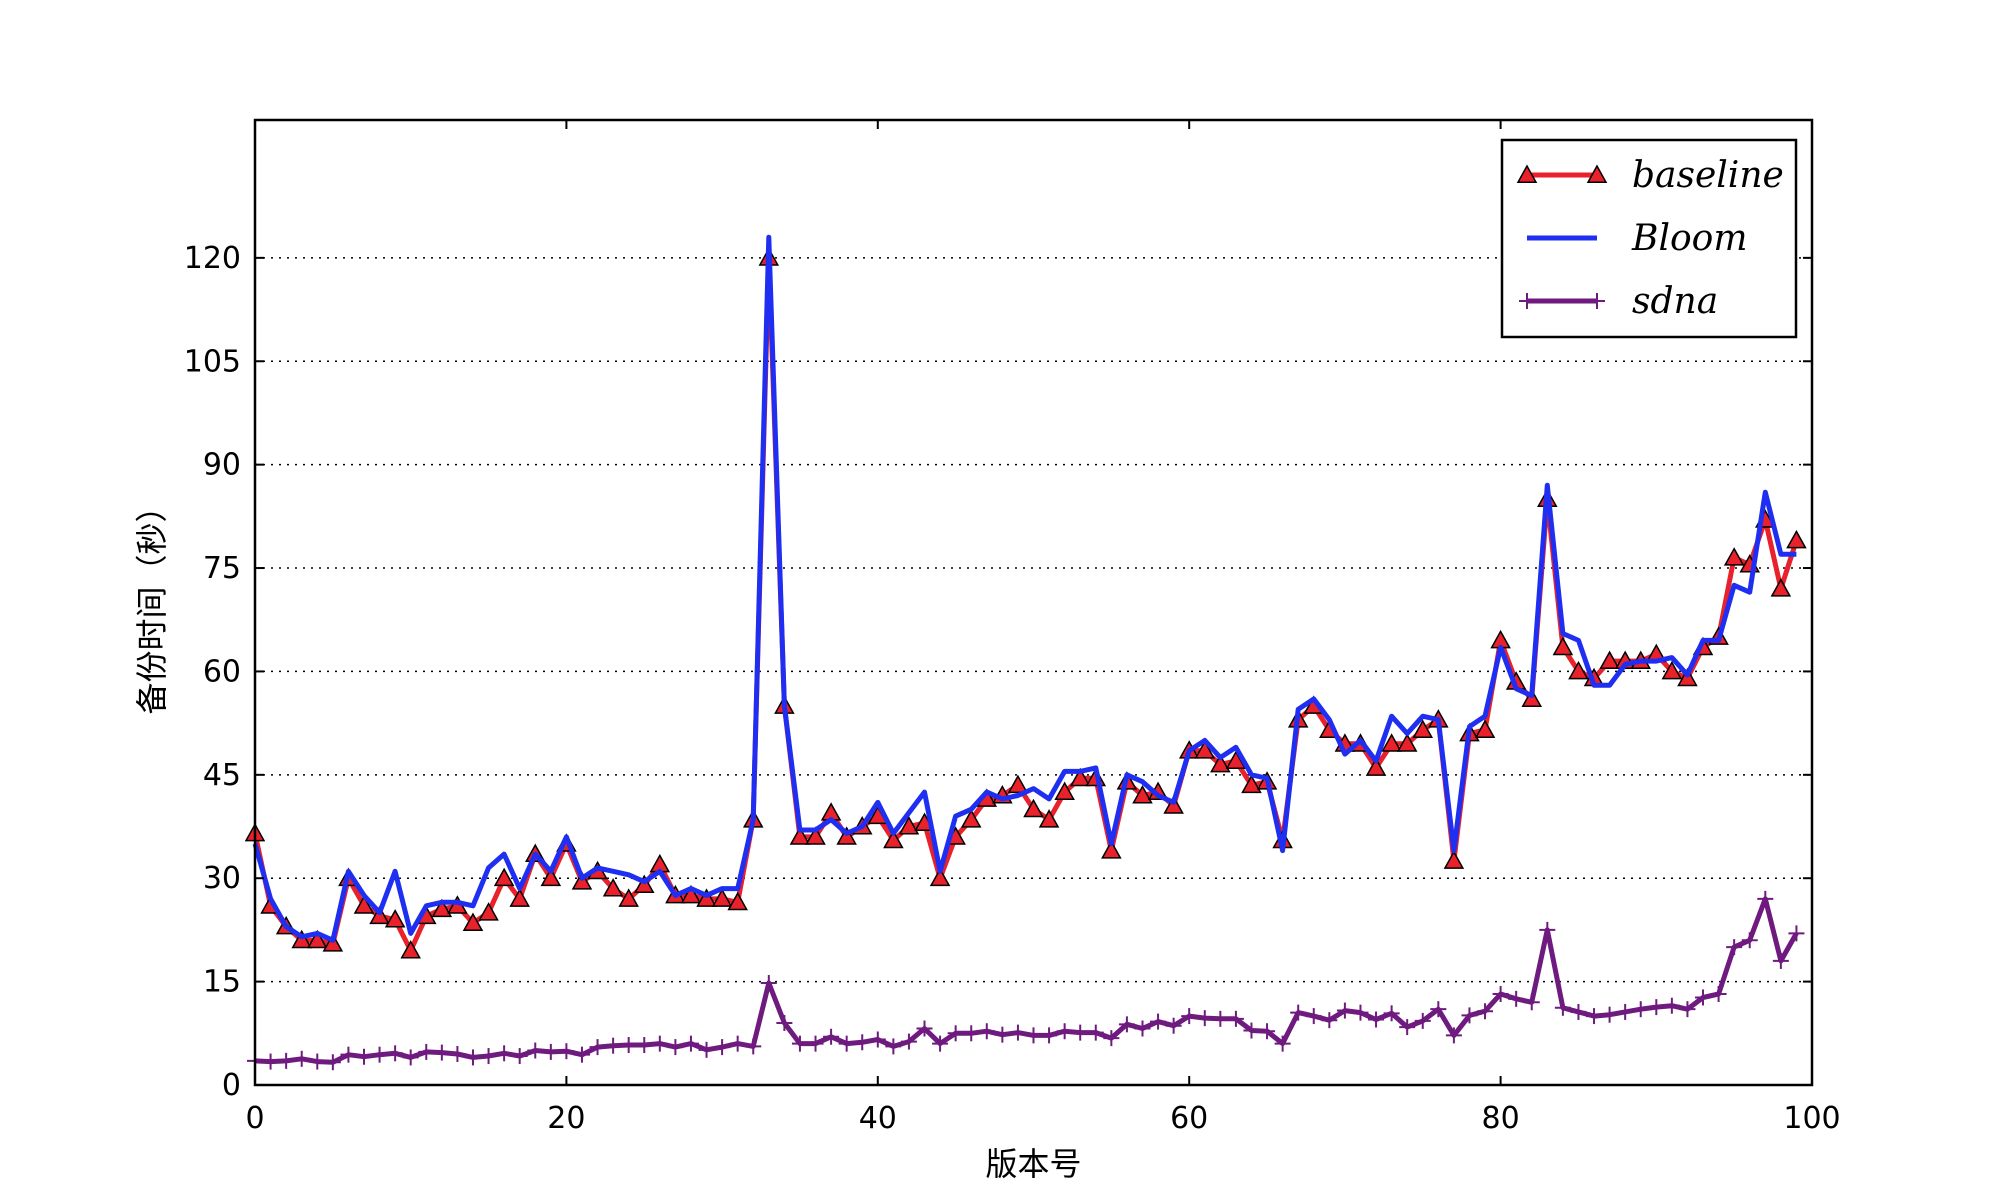 The height and width of the screenshot is (1200, 2000). I want to click on legend-label: sdna, so click(1675, 301).